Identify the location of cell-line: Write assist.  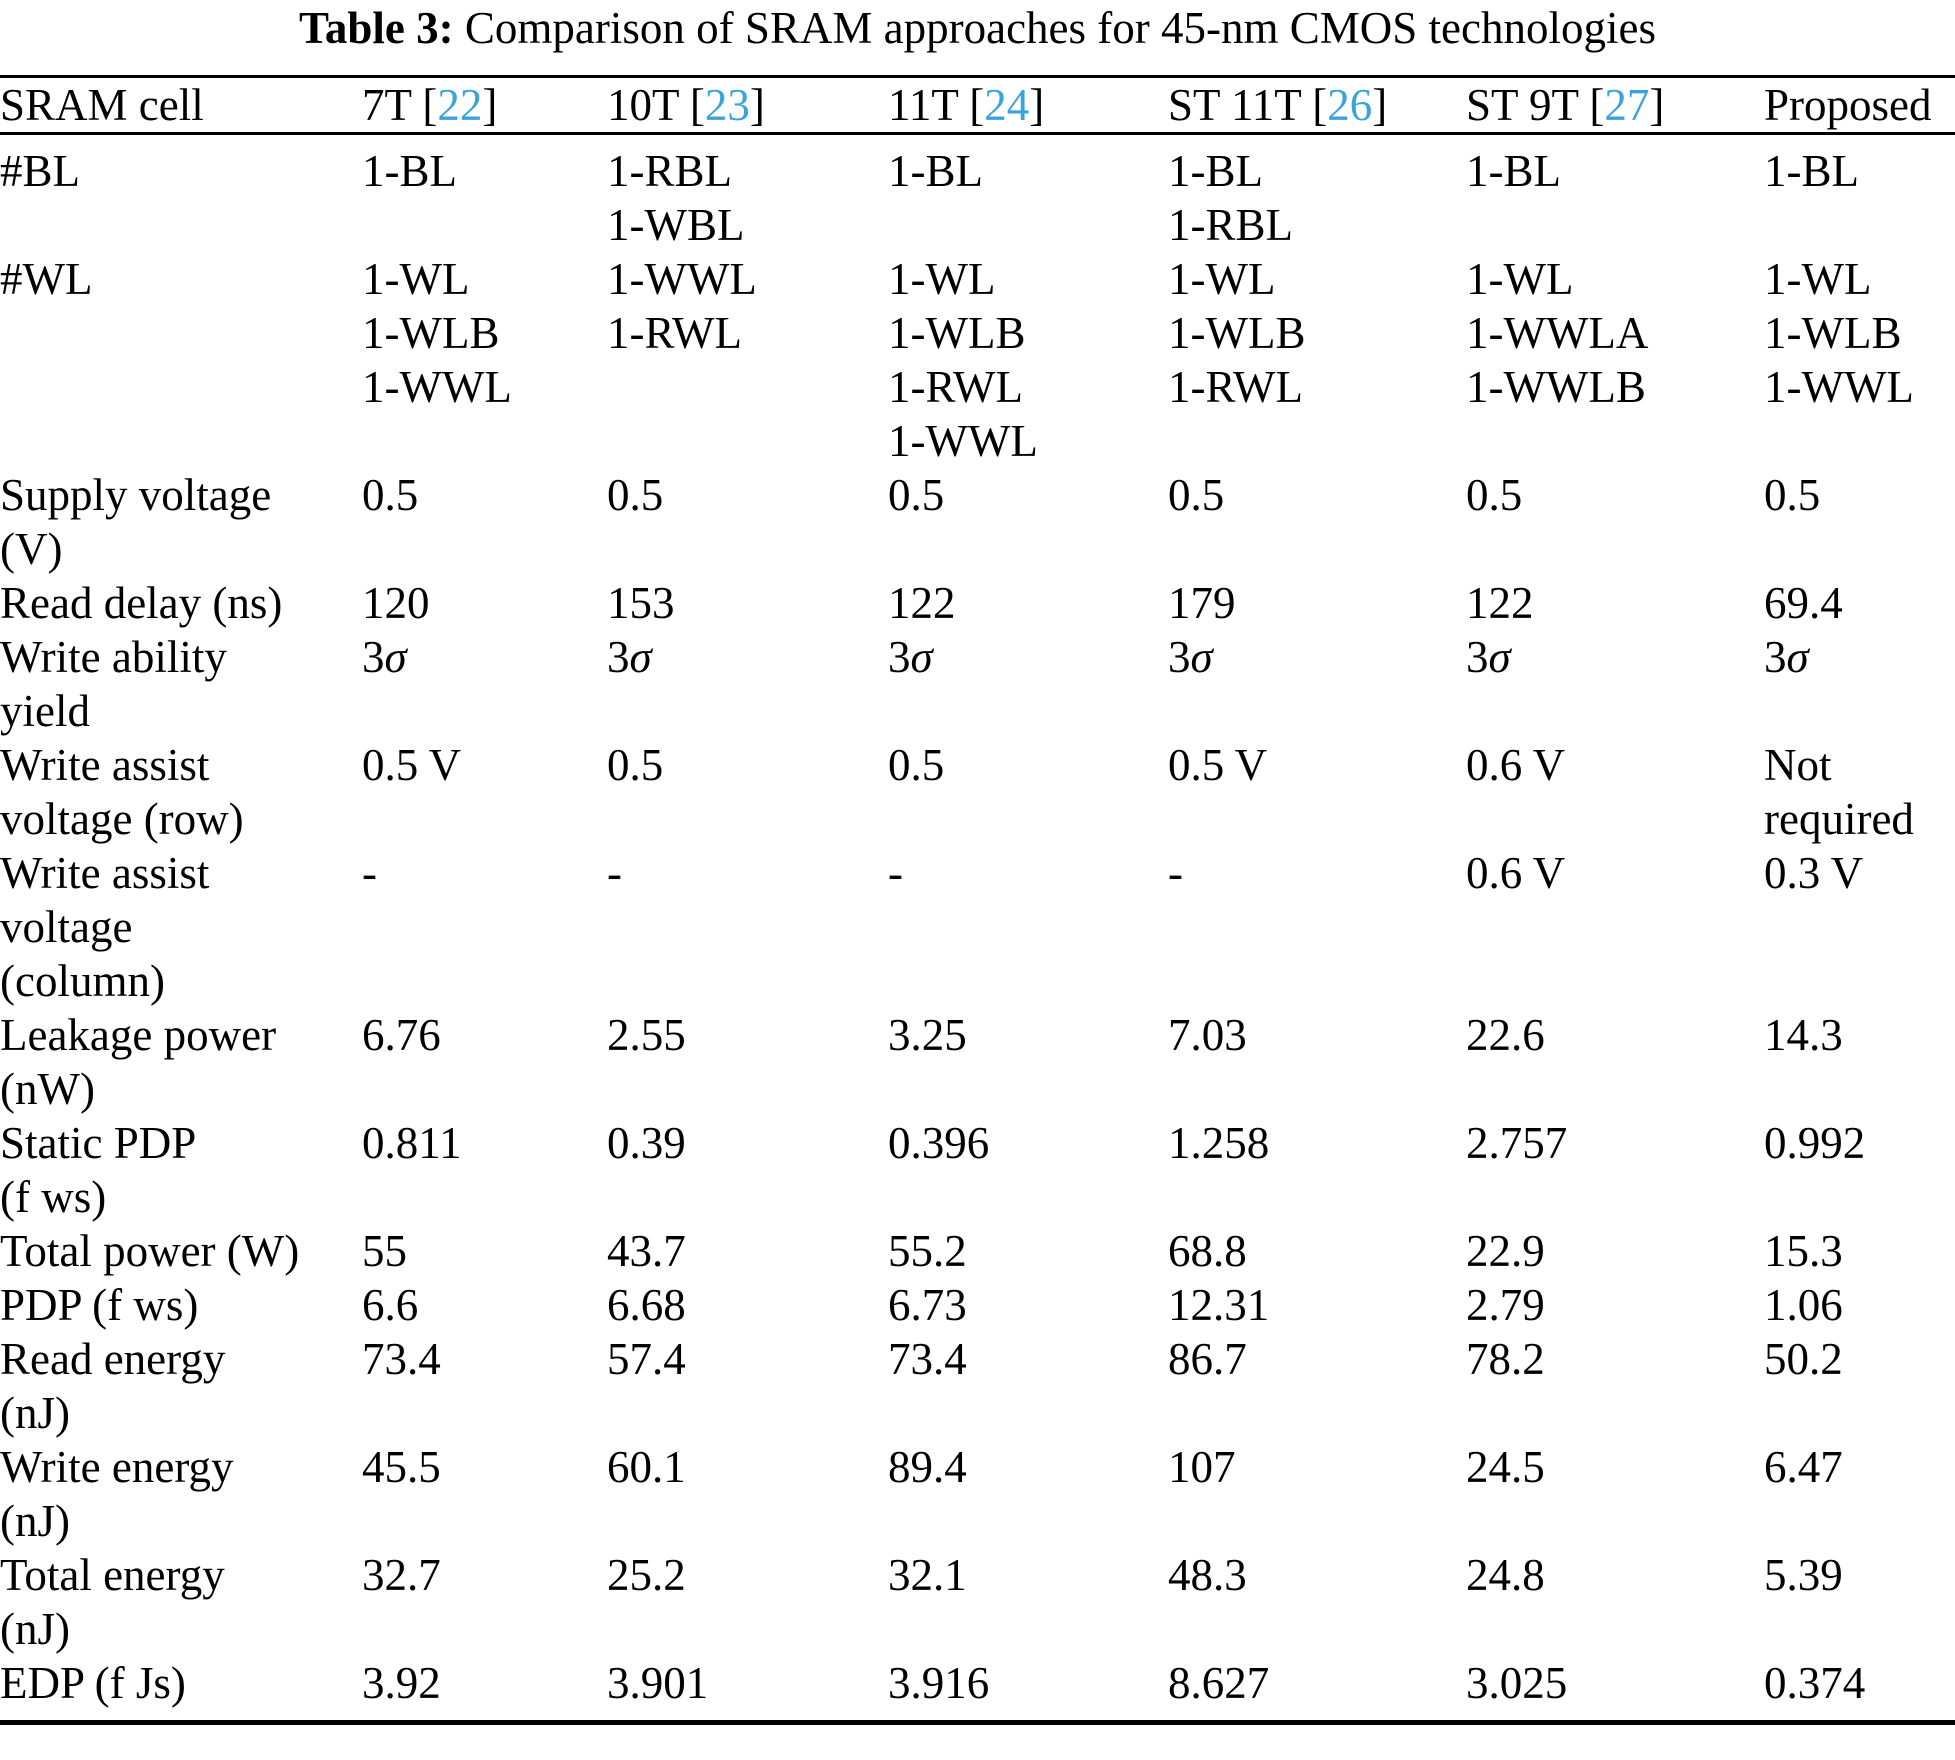
(105, 765).